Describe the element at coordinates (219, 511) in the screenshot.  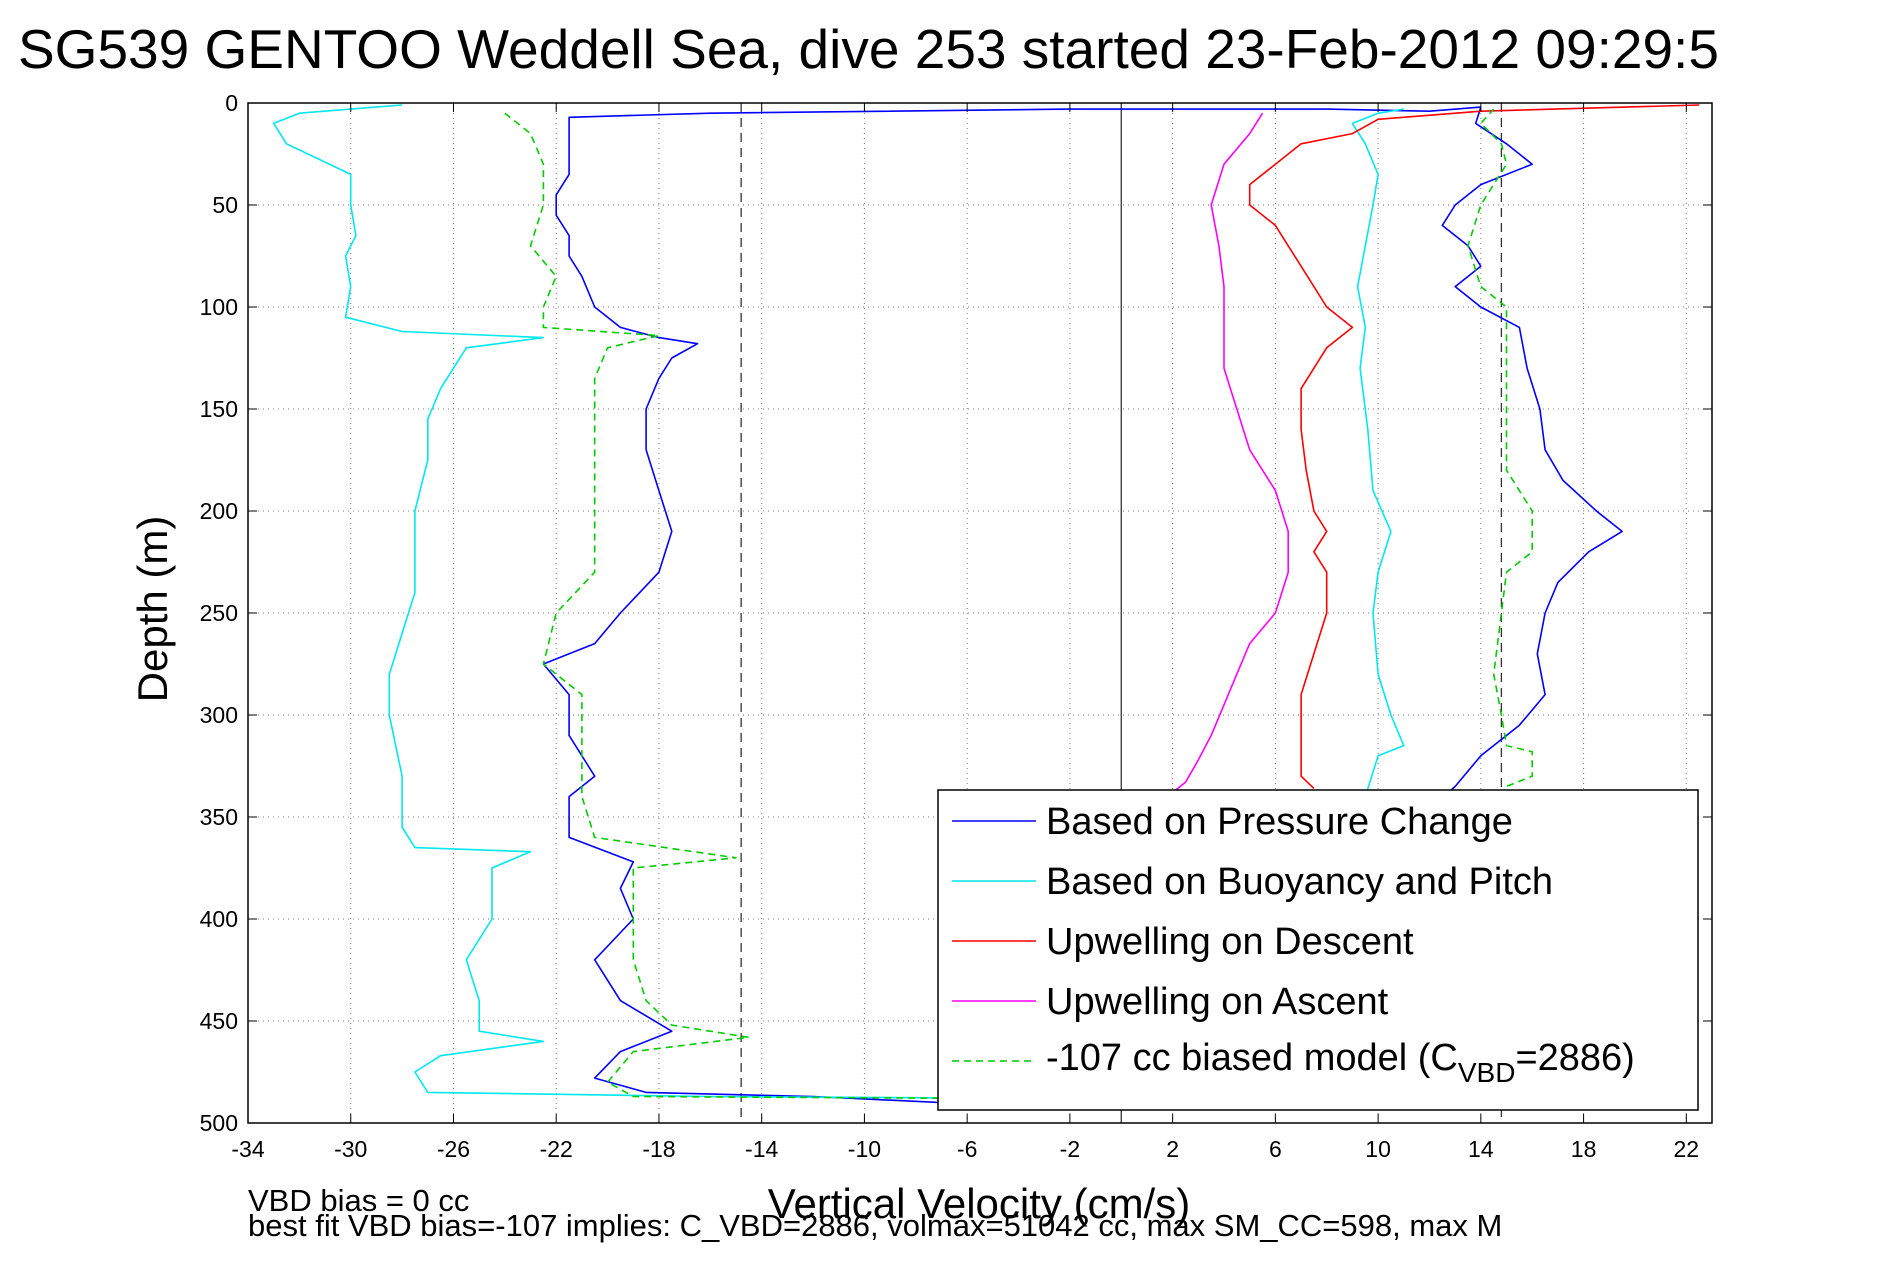
I see `y-tick-label: 200` at that location.